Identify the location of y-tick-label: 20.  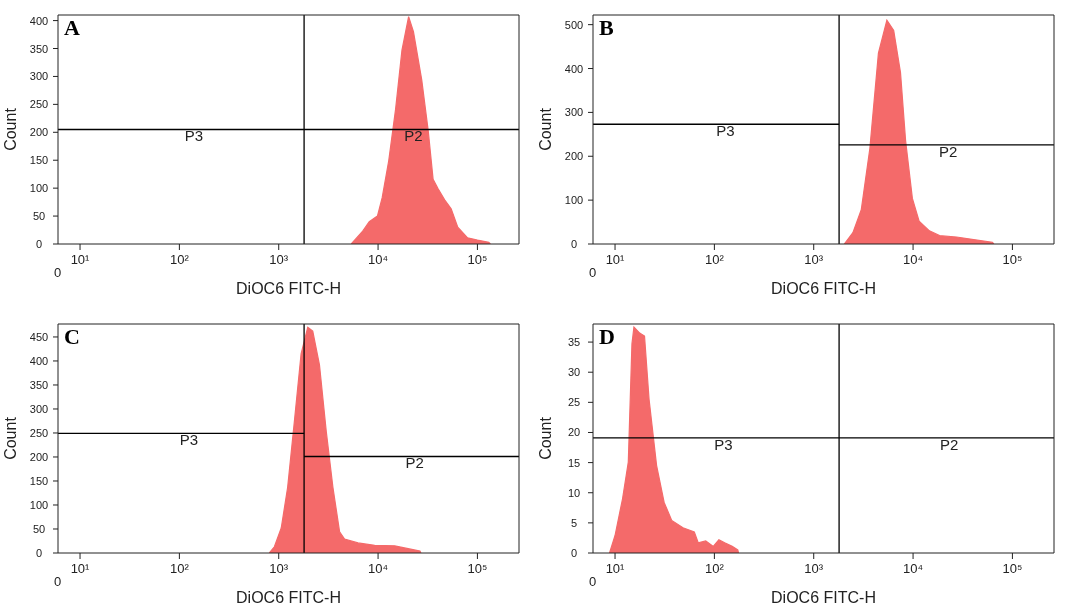
(574, 432).